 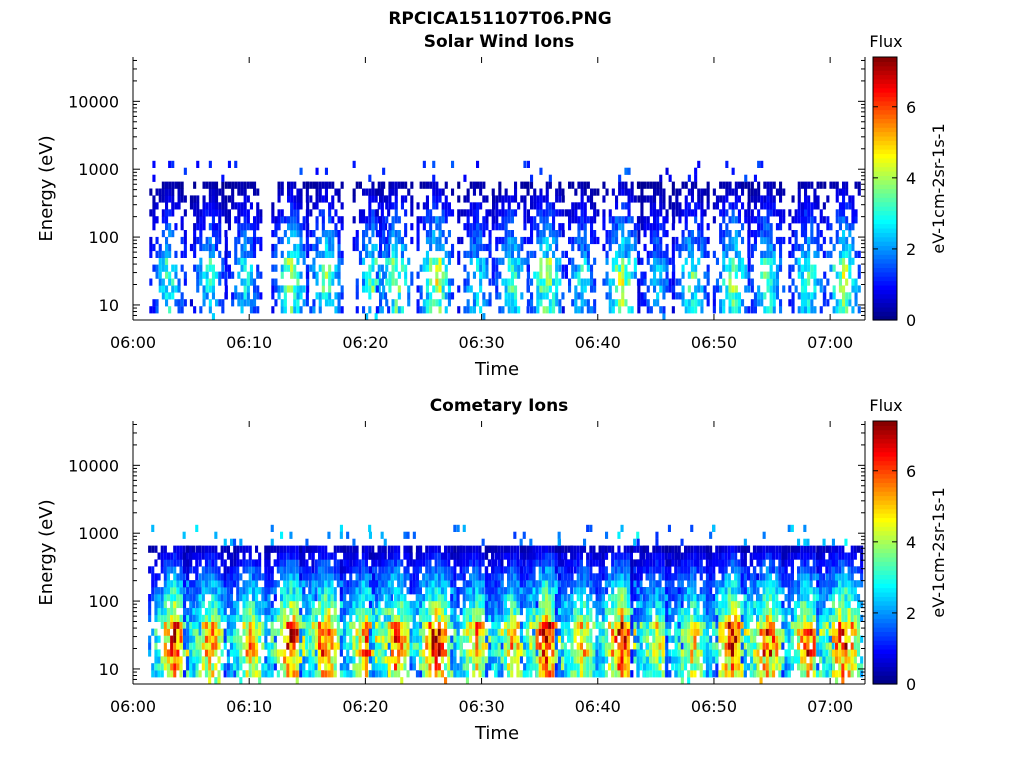 What do you see at coordinates (885, 296) in the screenshot?
I see `colorbar-segment` at bounding box center [885, 296].